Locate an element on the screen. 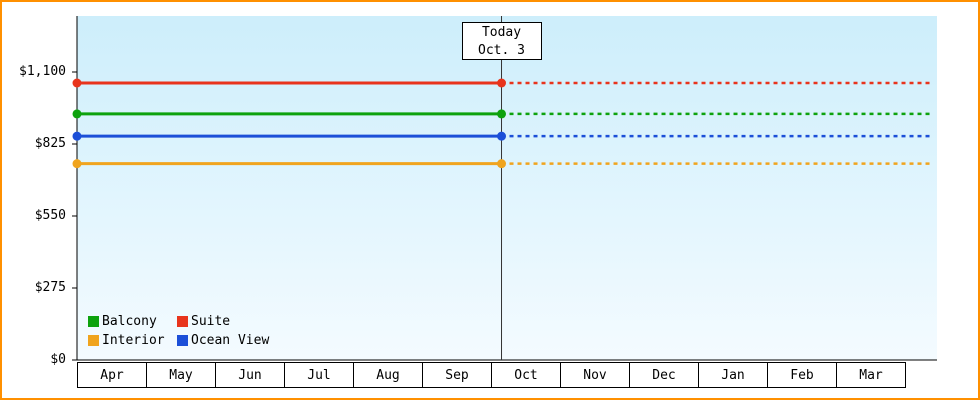  month-cell-jan: Jan is located at coordinates (733, 375).